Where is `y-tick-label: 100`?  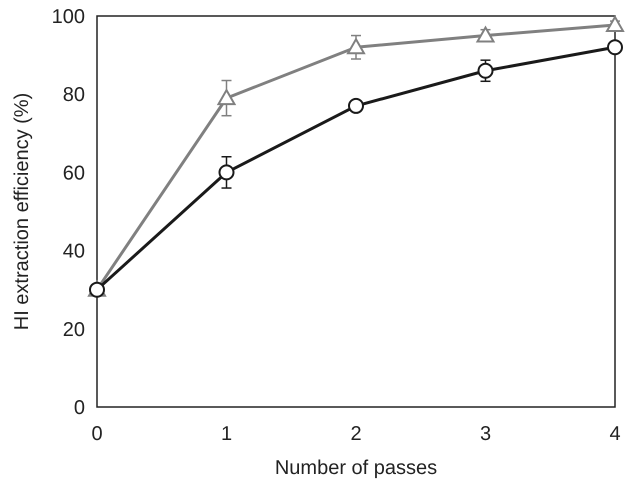
y-tick-label: 100 is located at coordinates (68, 17).